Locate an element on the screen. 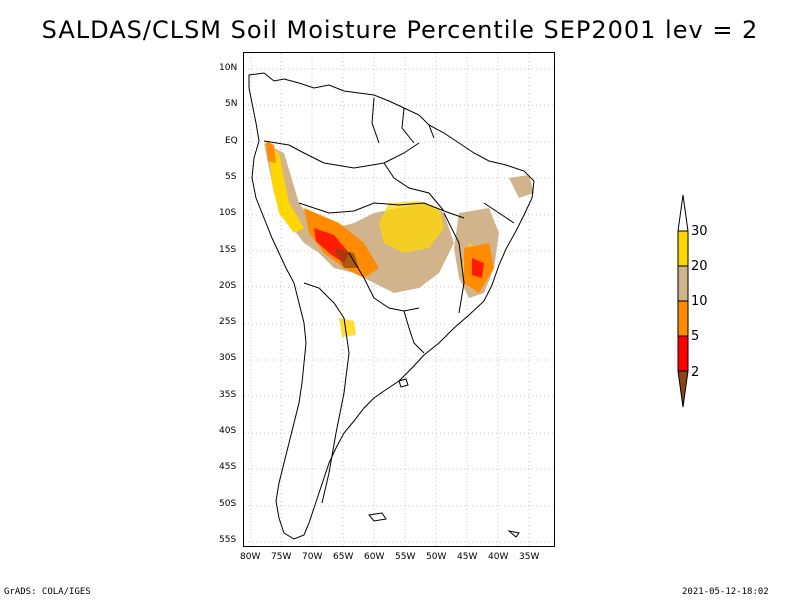  lon-label: 50W is located at coordinates (436, 557).